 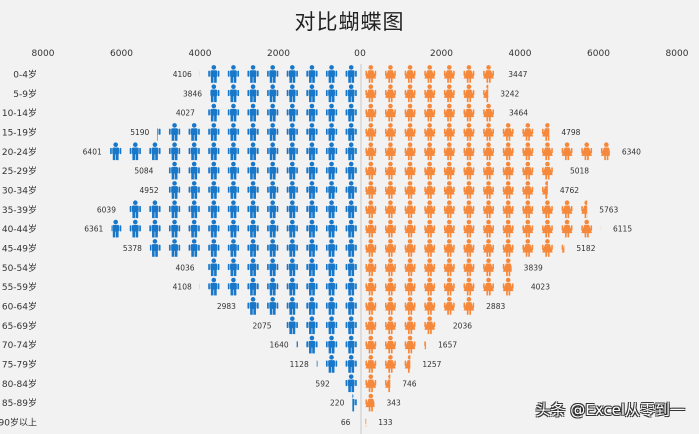 I want to click on right-axis-tick-label: 6000, so click(x=598, y=54).